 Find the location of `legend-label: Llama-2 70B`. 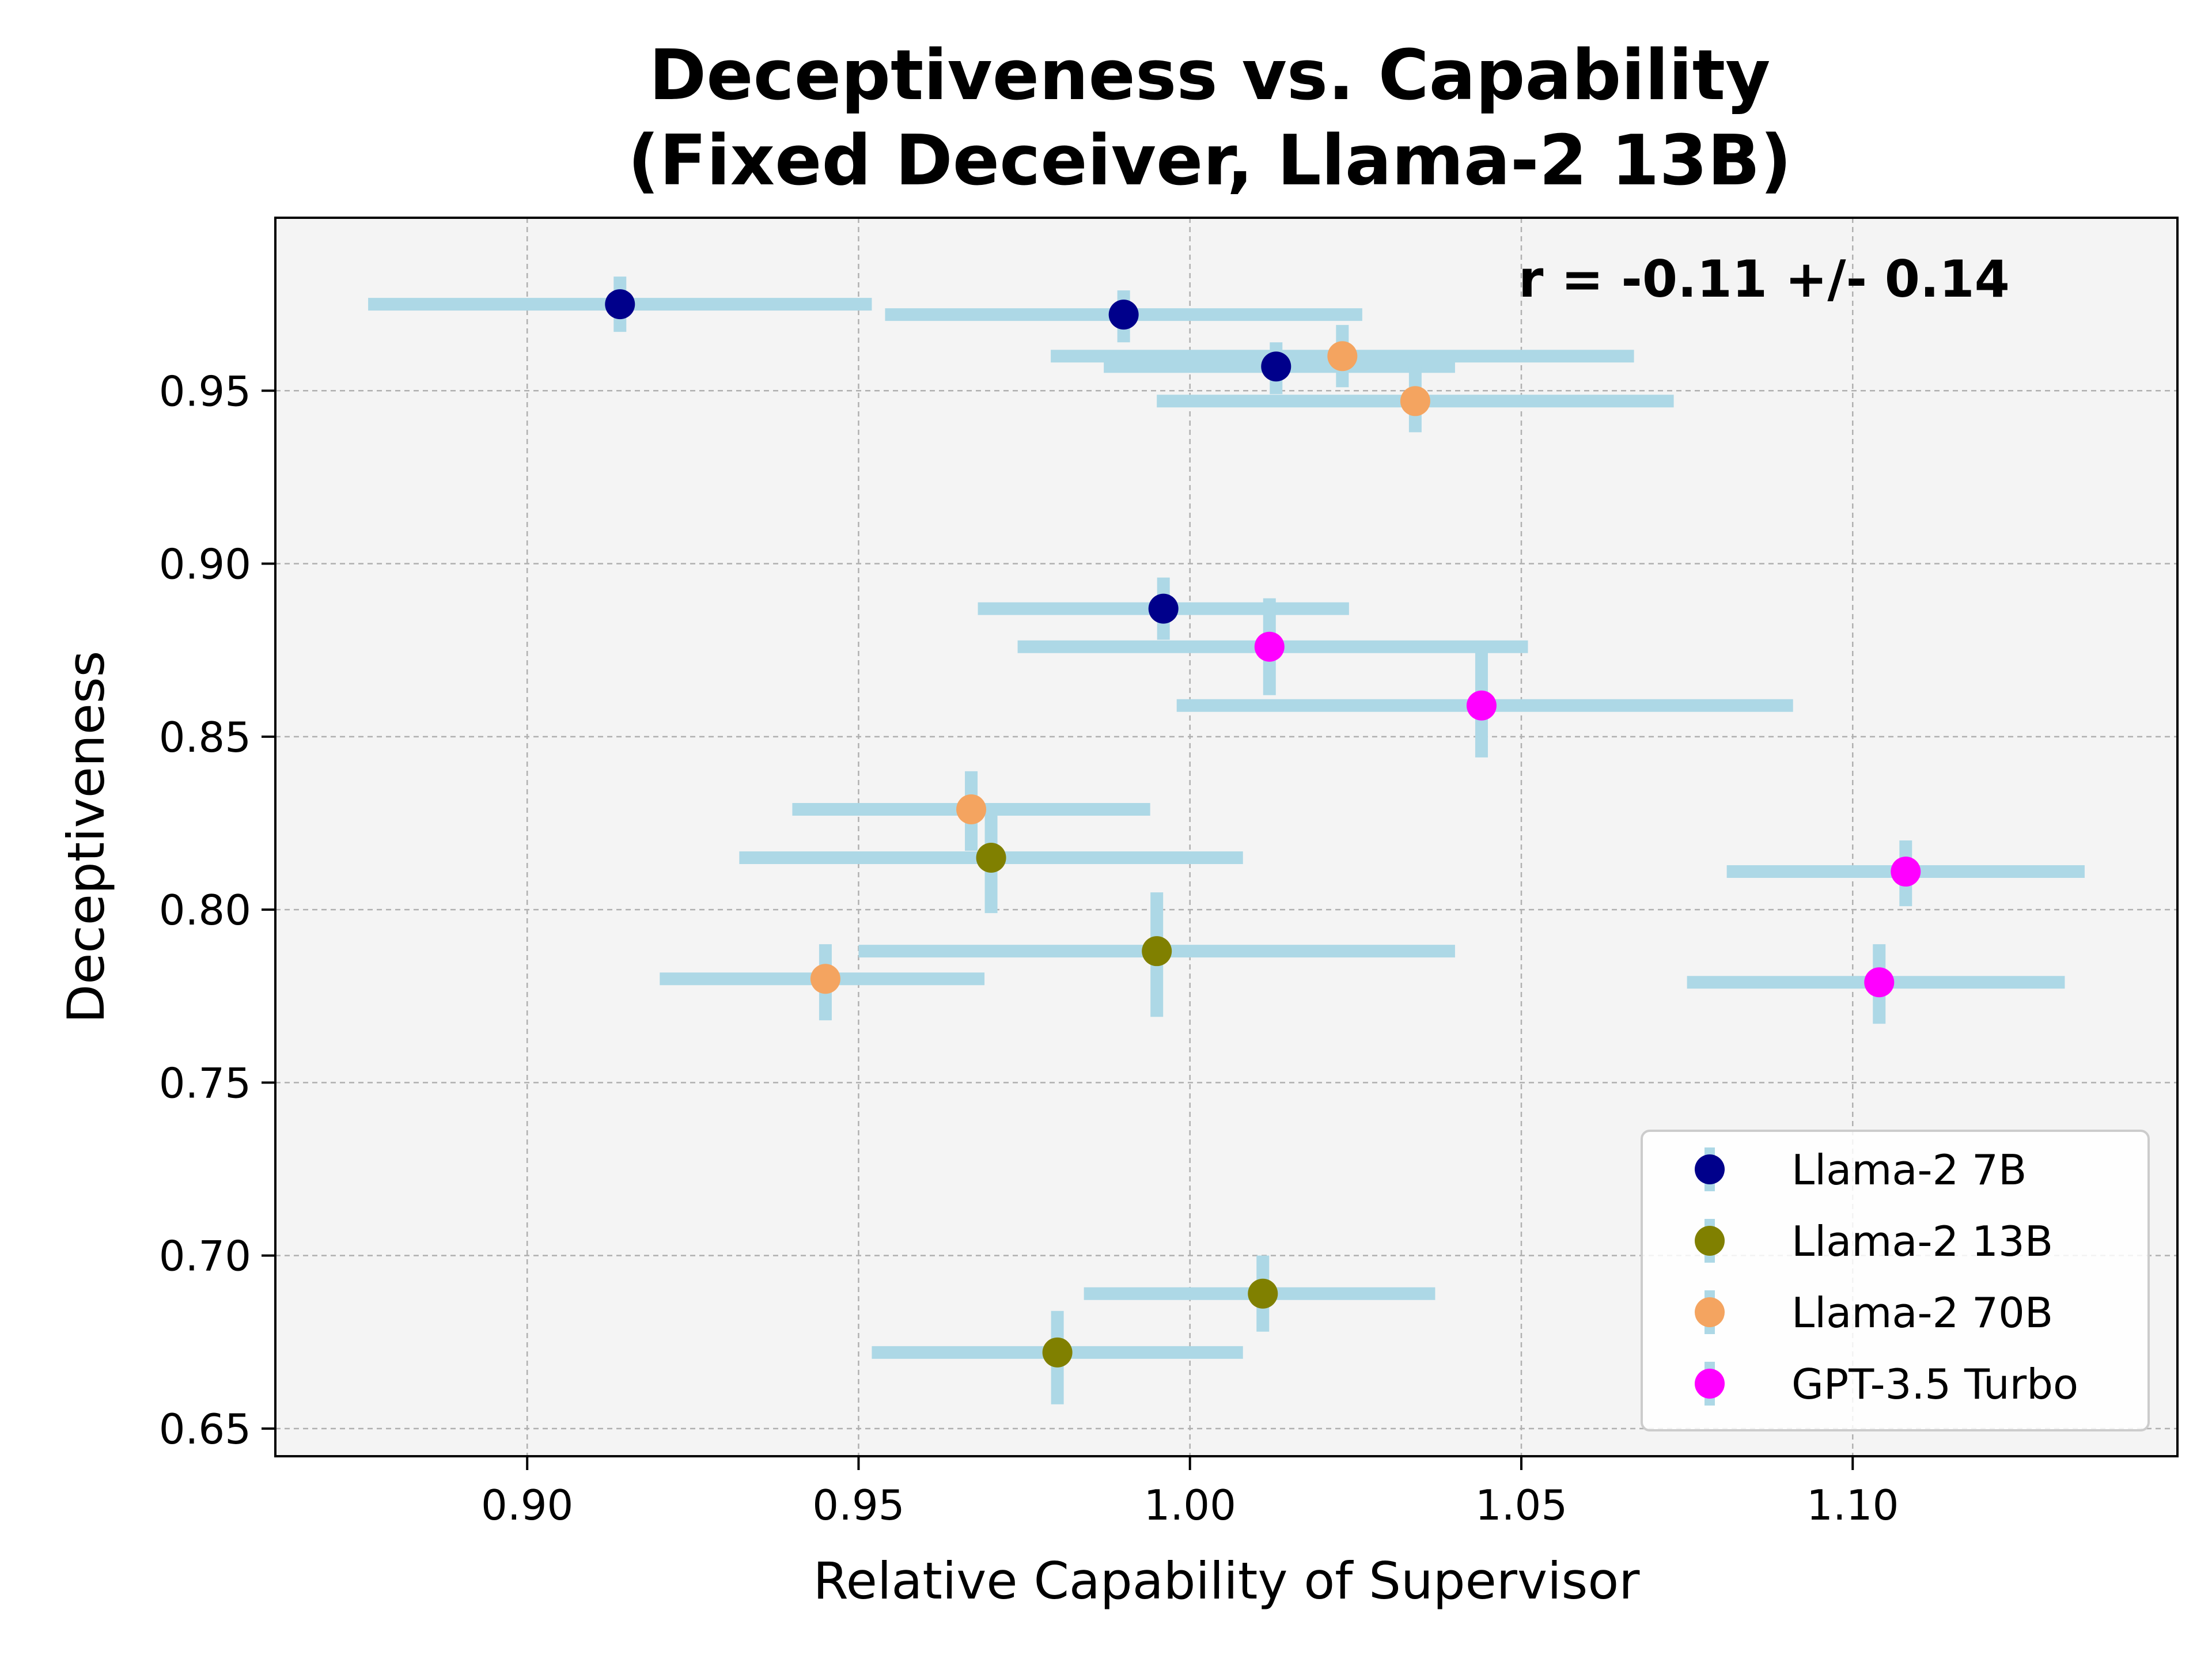

legend-label: Llama-2 70B is located at coordinates (1922, 1313).